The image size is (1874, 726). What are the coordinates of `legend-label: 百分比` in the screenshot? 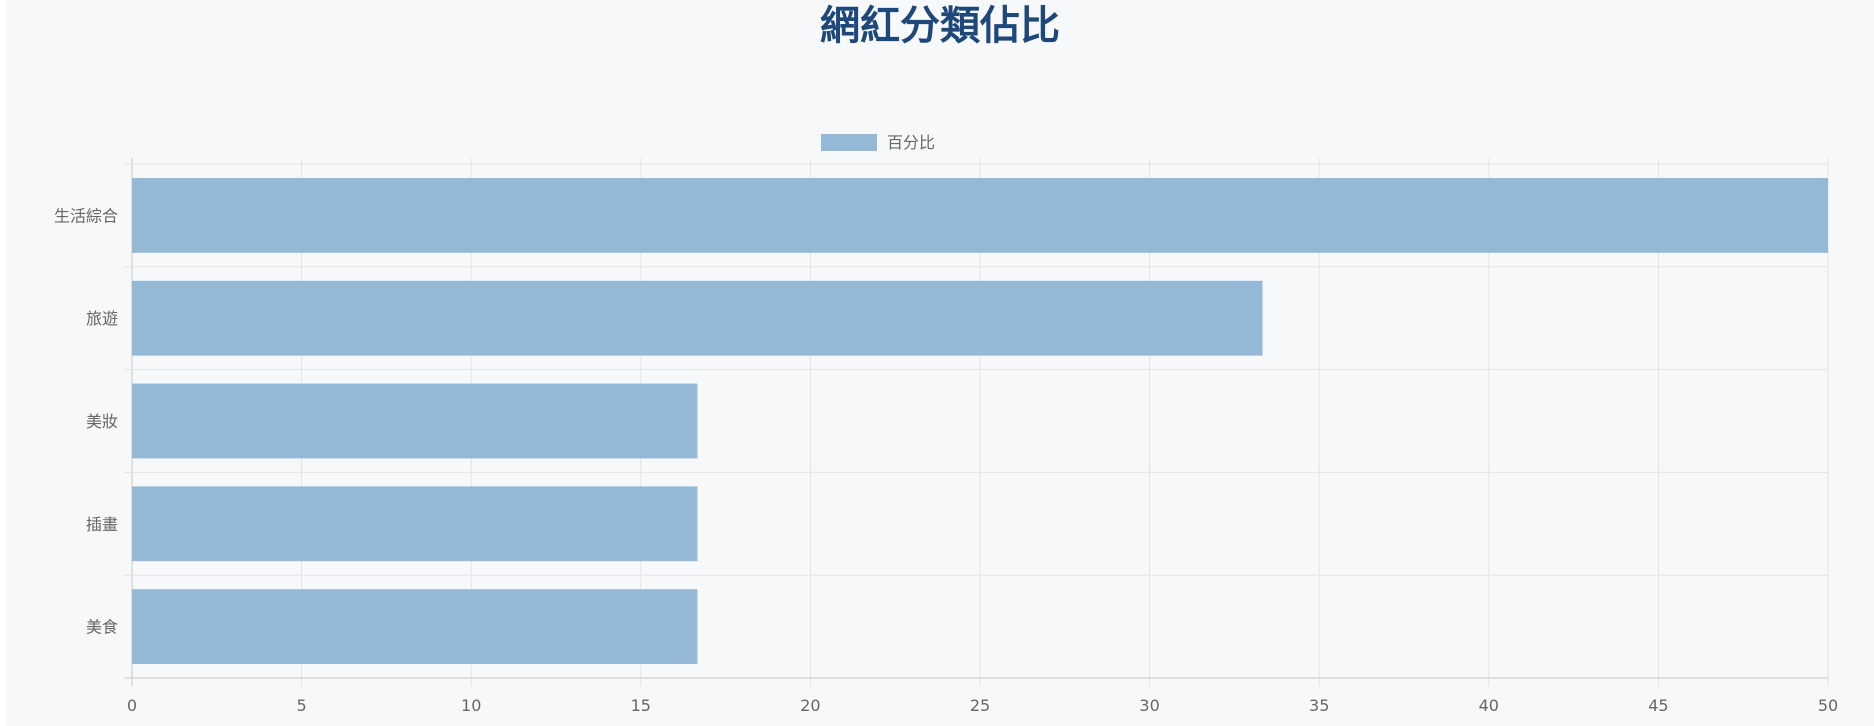 It's located at (911, 142).